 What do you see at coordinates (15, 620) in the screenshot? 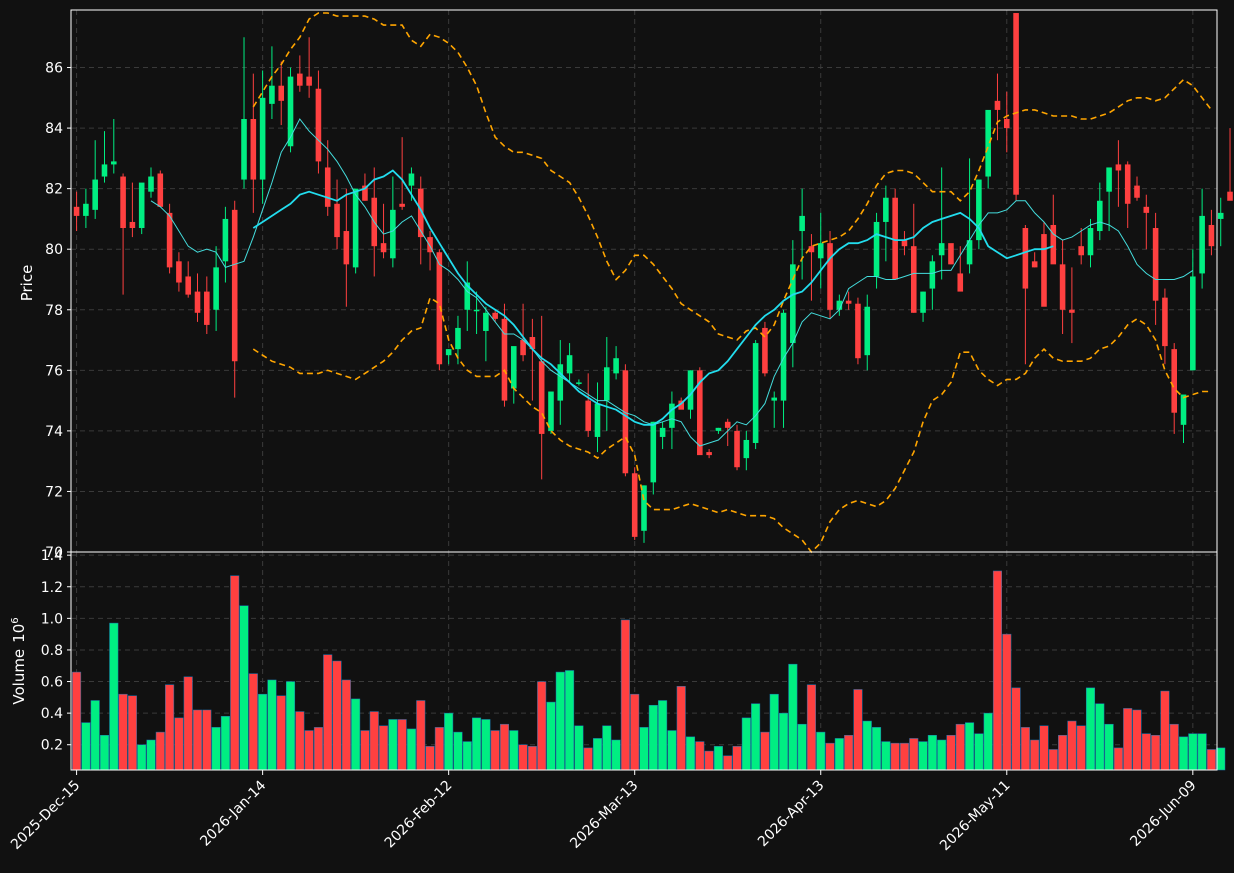
I see `volume-axis-exponent: 6` at bounding box center [15, 620].